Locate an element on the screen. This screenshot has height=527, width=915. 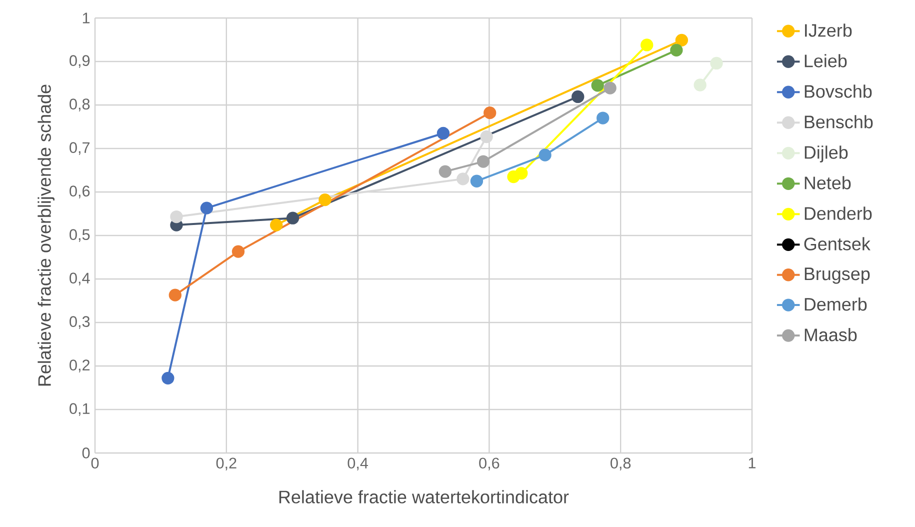
legend-label: Maasb is located at coordinates (830, 335).